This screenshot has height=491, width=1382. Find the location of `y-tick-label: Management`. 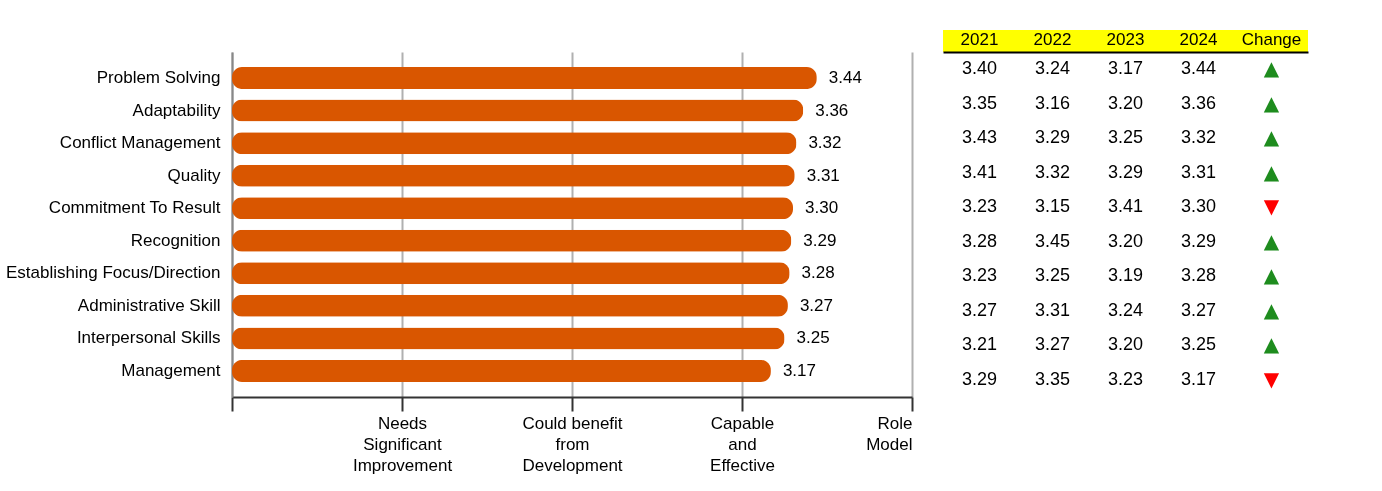

y-tick-label: Management is located at coordinates (171, 370).